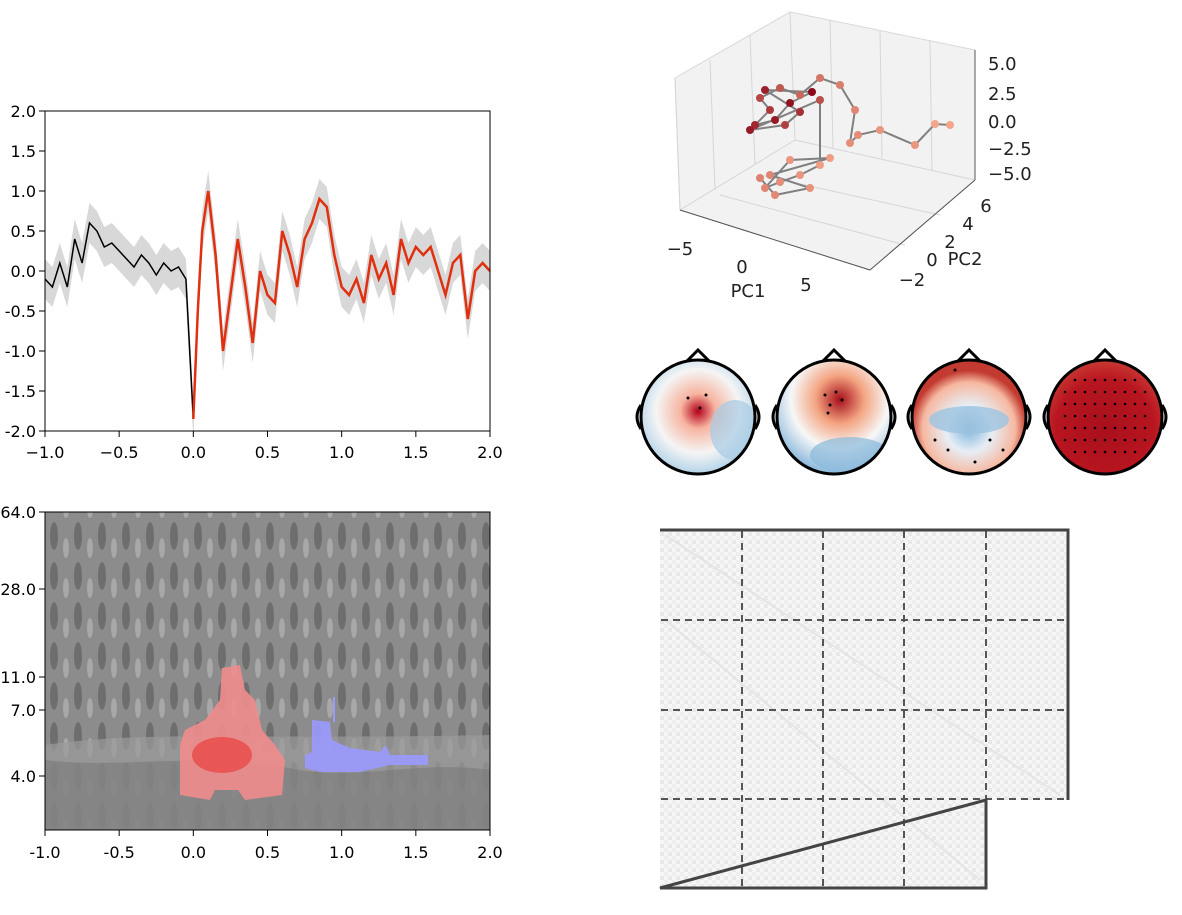 The width and height of the screenshot is (1182, 915). I want to click on tf-x-tick-label: -0.5, so click(119, 852).